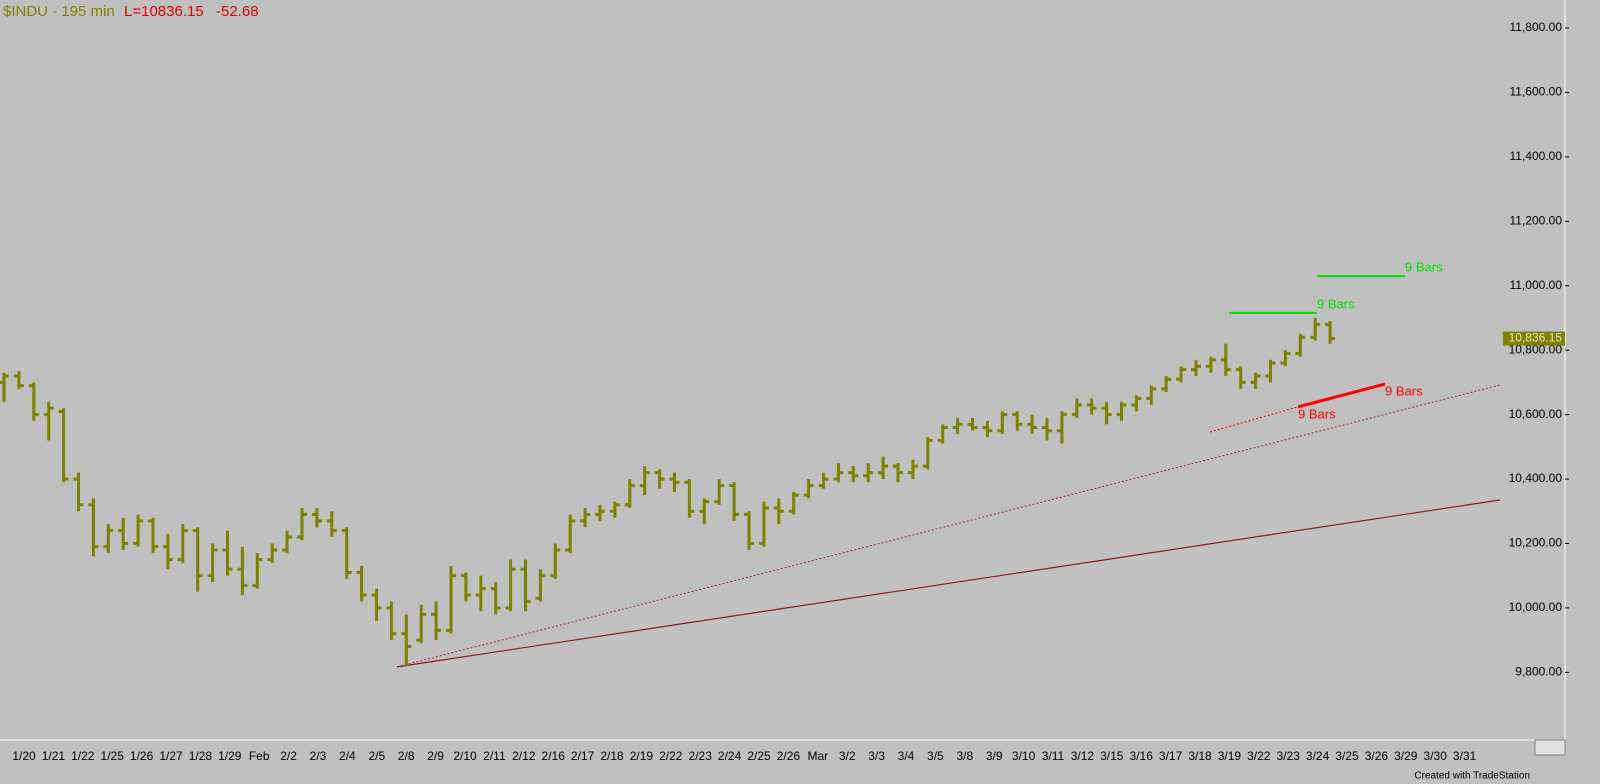 This screenshot has width=1600, height=784. I want to click on x-tick-label: 1/28, so click(201, 756).